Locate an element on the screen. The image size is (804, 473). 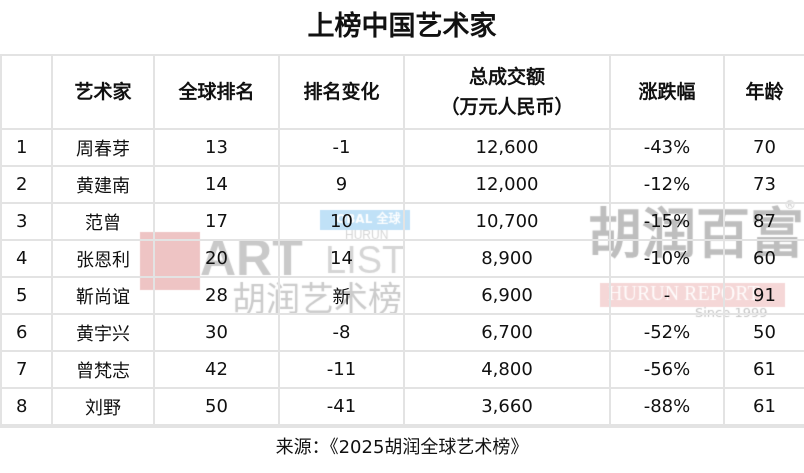
artist-name: 黄建南 is located at coordinates (103, 184).